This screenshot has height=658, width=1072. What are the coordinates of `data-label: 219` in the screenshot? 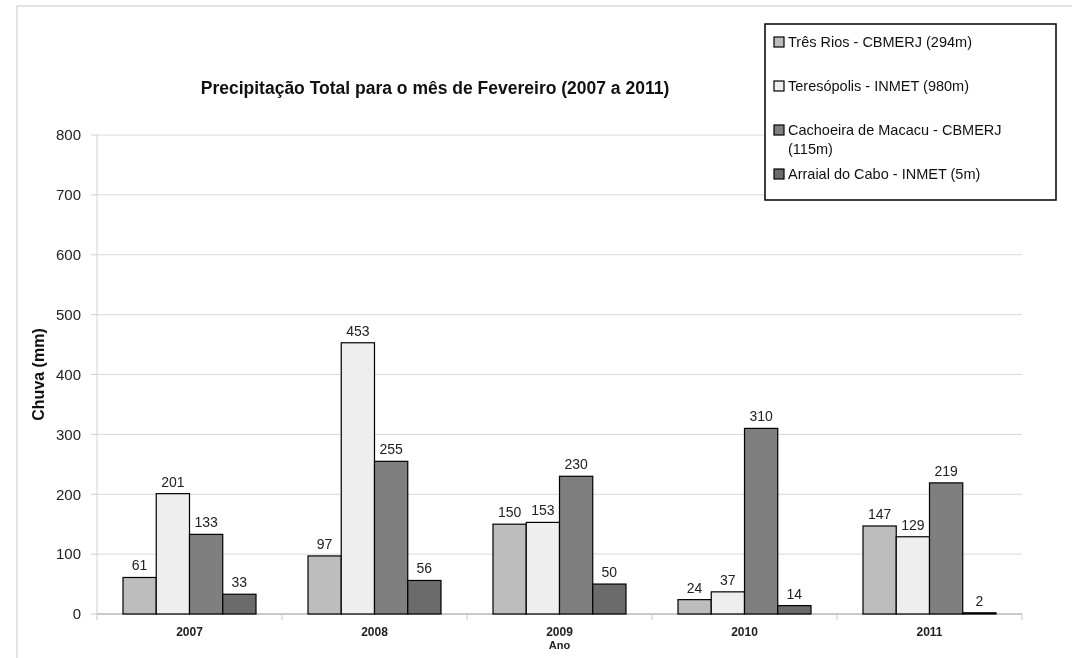 It's located at (946, 470).